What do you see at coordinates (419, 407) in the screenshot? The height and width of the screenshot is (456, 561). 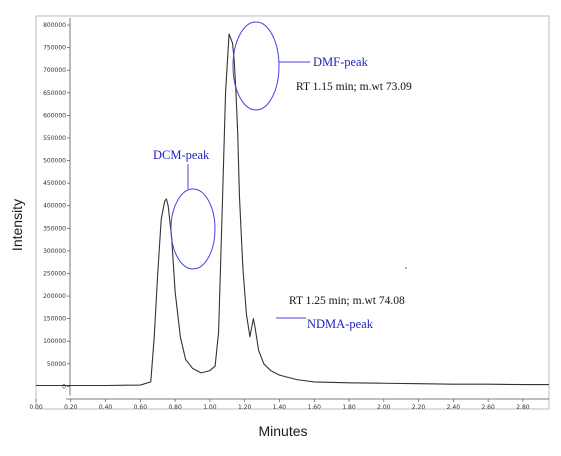 I see `x-tick-label: 2.20` at bounding box center [419, 407].